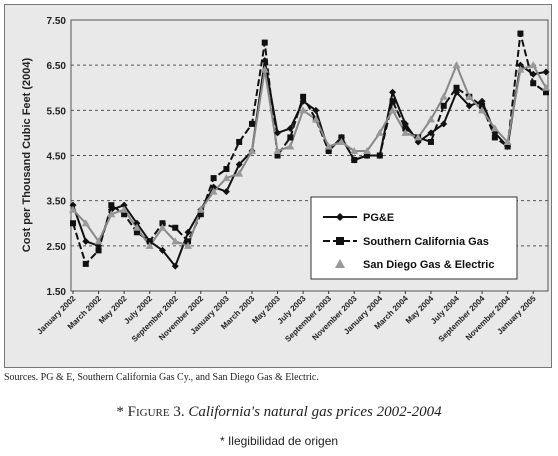 The image size is (558, 456). I want to click on x-tick-label: September 2003, so click(308, 319).